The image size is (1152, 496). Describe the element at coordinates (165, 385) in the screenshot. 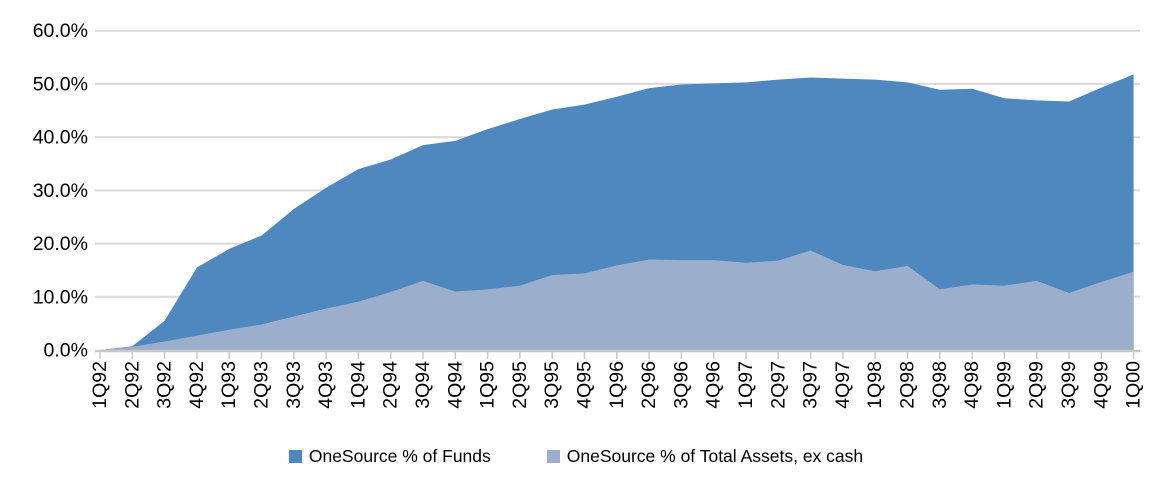

I see `x-axis-label: 3Q92` at that location.